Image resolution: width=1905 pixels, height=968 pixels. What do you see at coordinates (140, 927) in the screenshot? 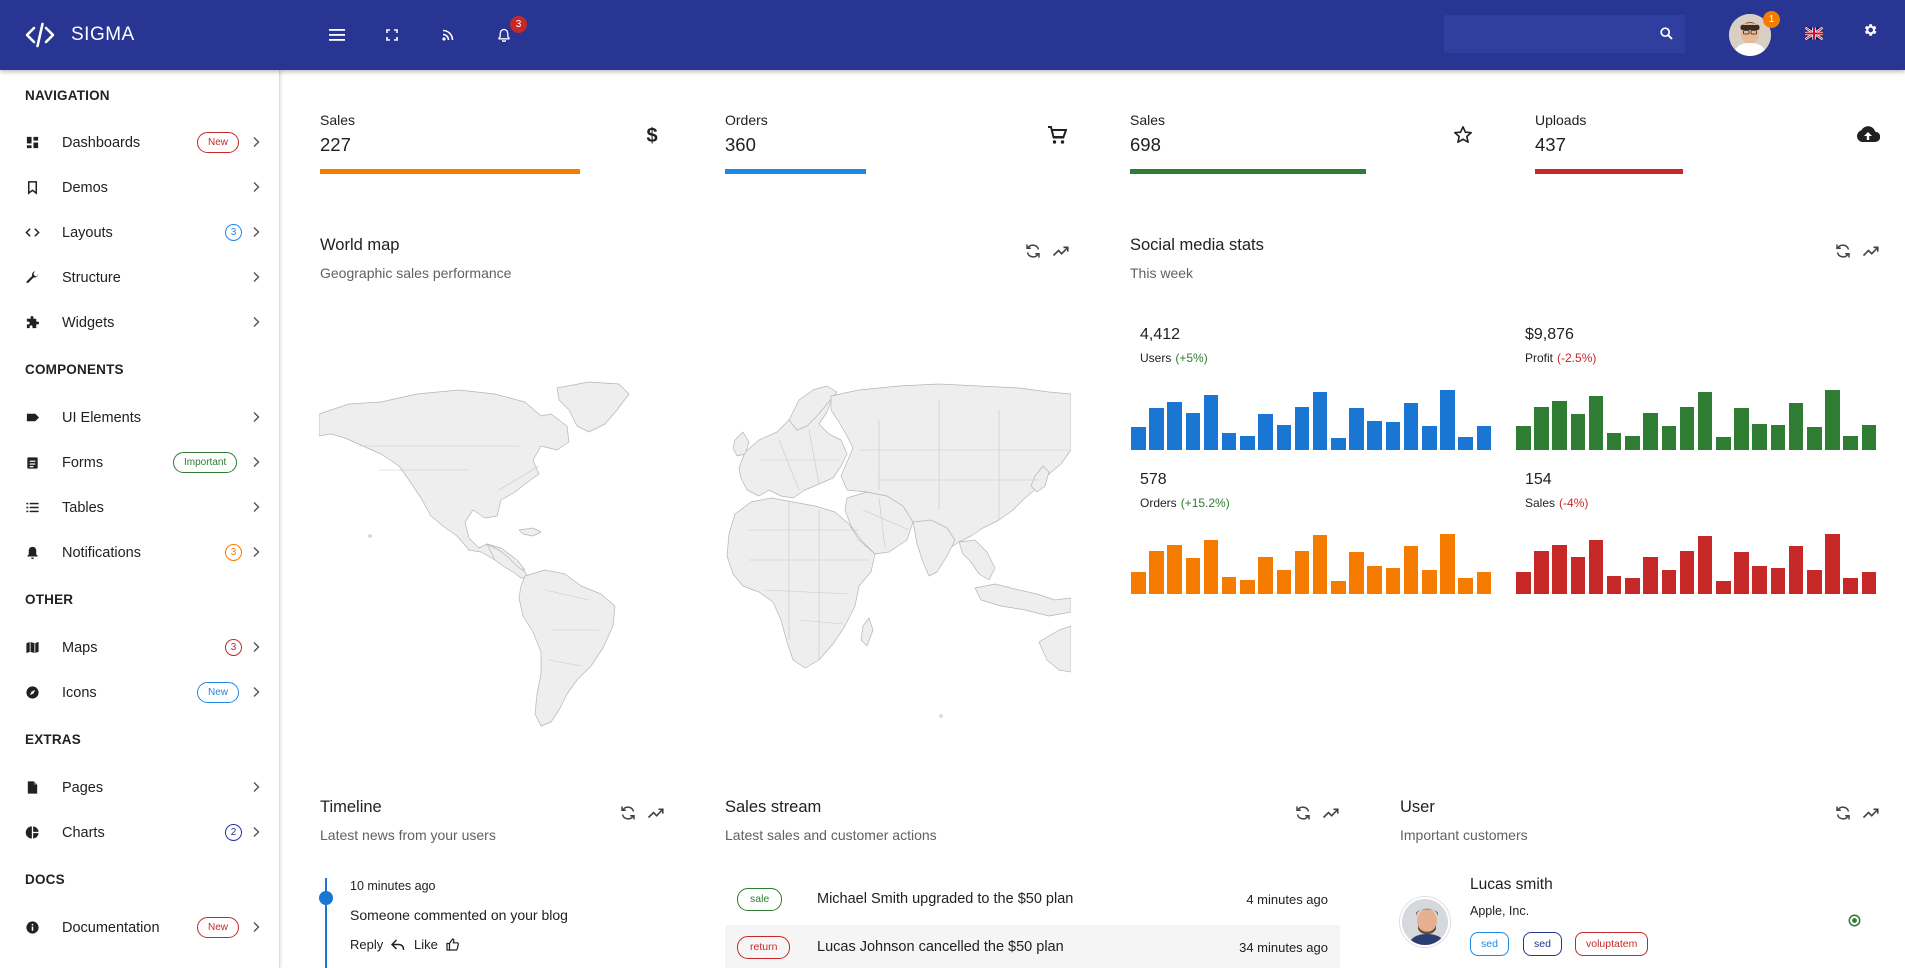
I see `sidebar-item-documentation: Documentation New` at bounding box center [140, 927].